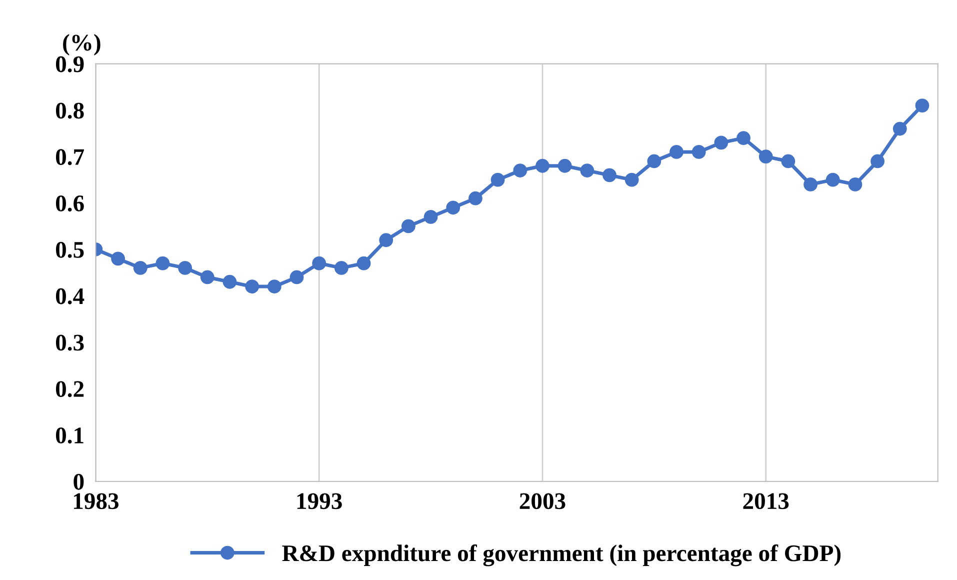  I want to click on y-tick-label: 0.6, so click(70, 203).